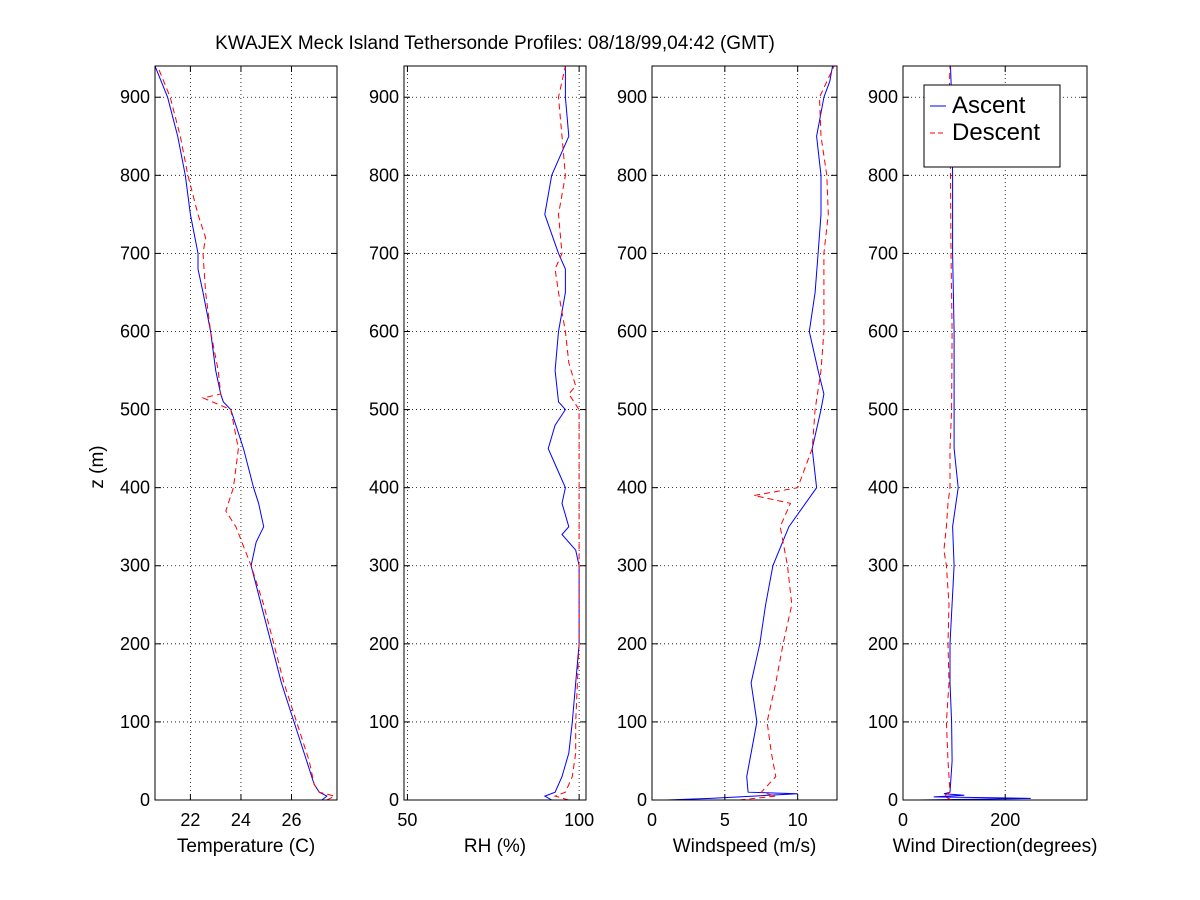 This screenshot has width=1200, height=900. What do you see at coordinates (579, 820) in the screenshot?
I see `x-tick-label: 100` at bounding box center [579, 820].